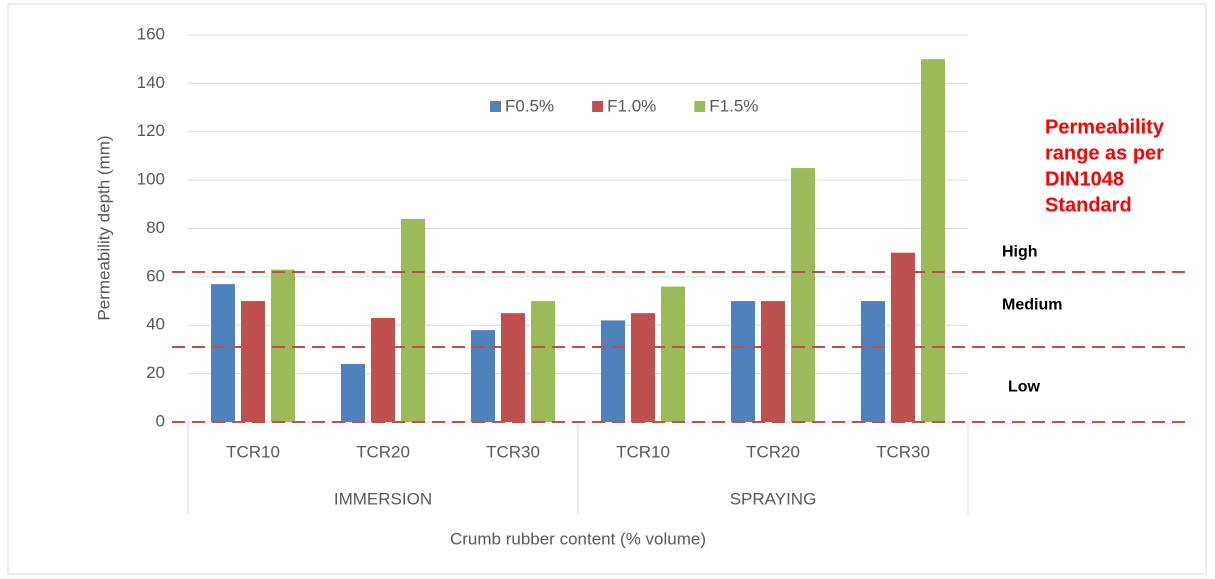 The image size is (1215, 579). I want to click on x-axis-label: Crumb rubber content (% volume), so click(578, 538).